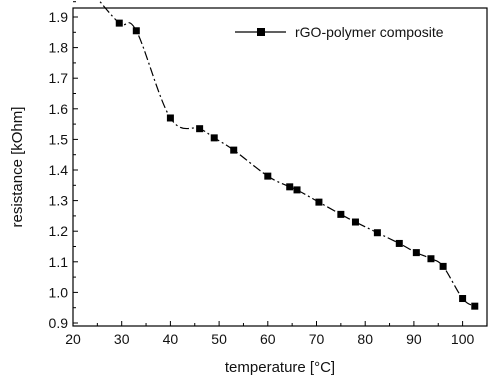  I want to click on x-tick-label: 90, so click(414, 339).